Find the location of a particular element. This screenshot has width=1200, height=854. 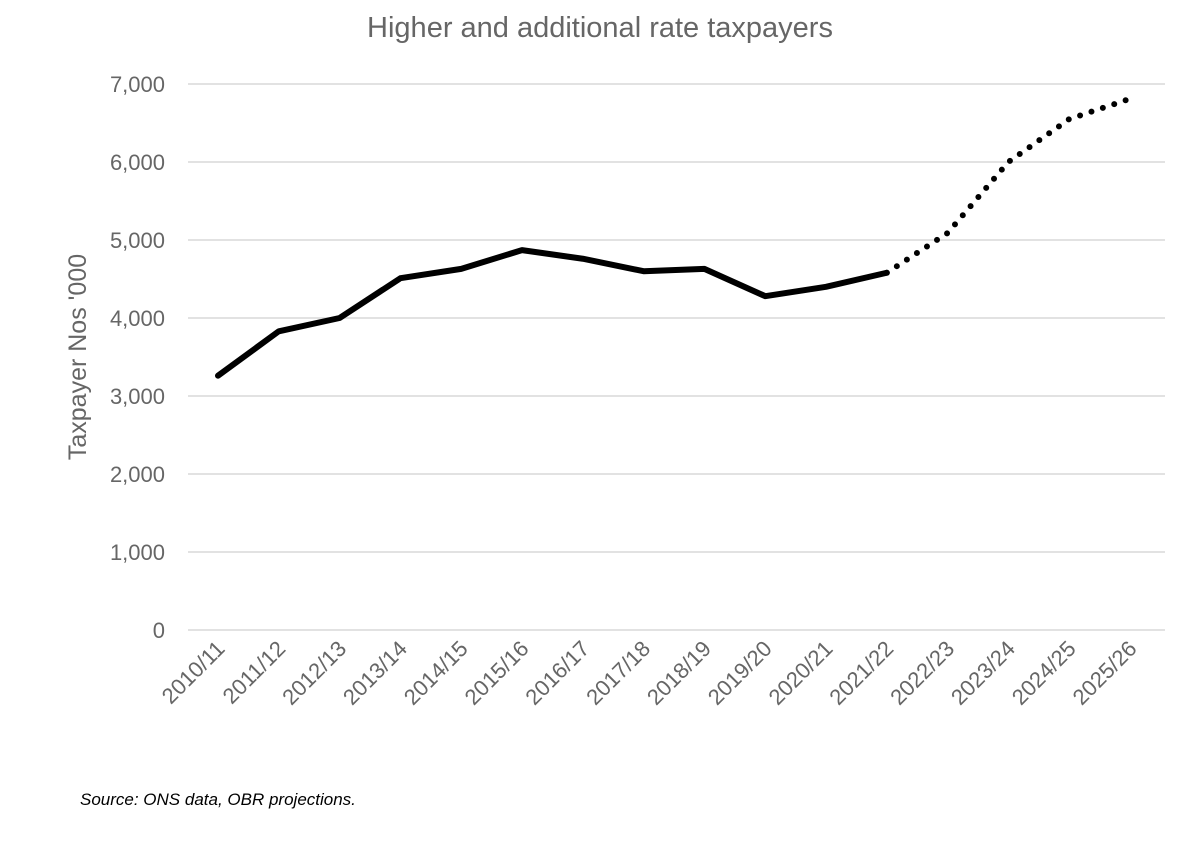

x-tick-label: 2025/26 is located at coordinates (1105, 673).